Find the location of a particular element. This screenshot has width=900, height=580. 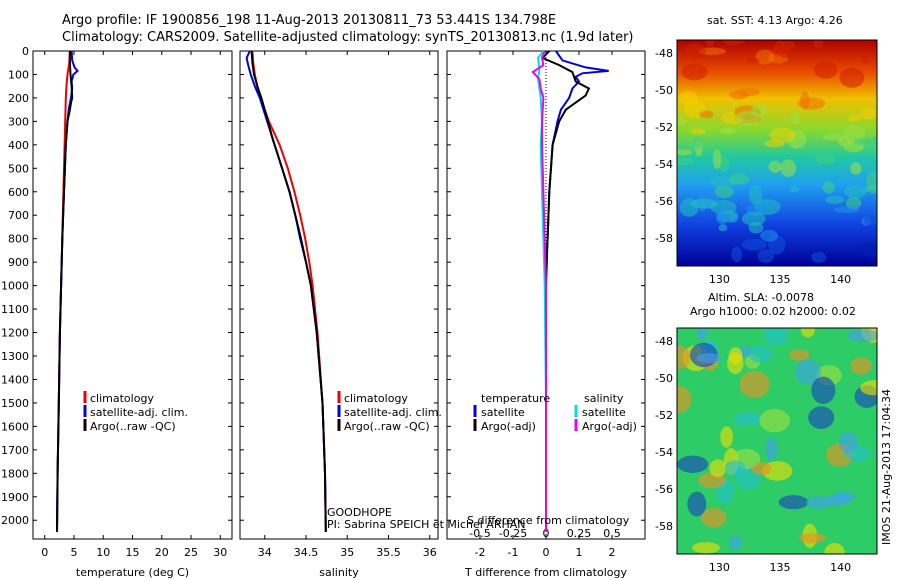

top-x-tick-label: 0 is located at coordinates (546, 533).